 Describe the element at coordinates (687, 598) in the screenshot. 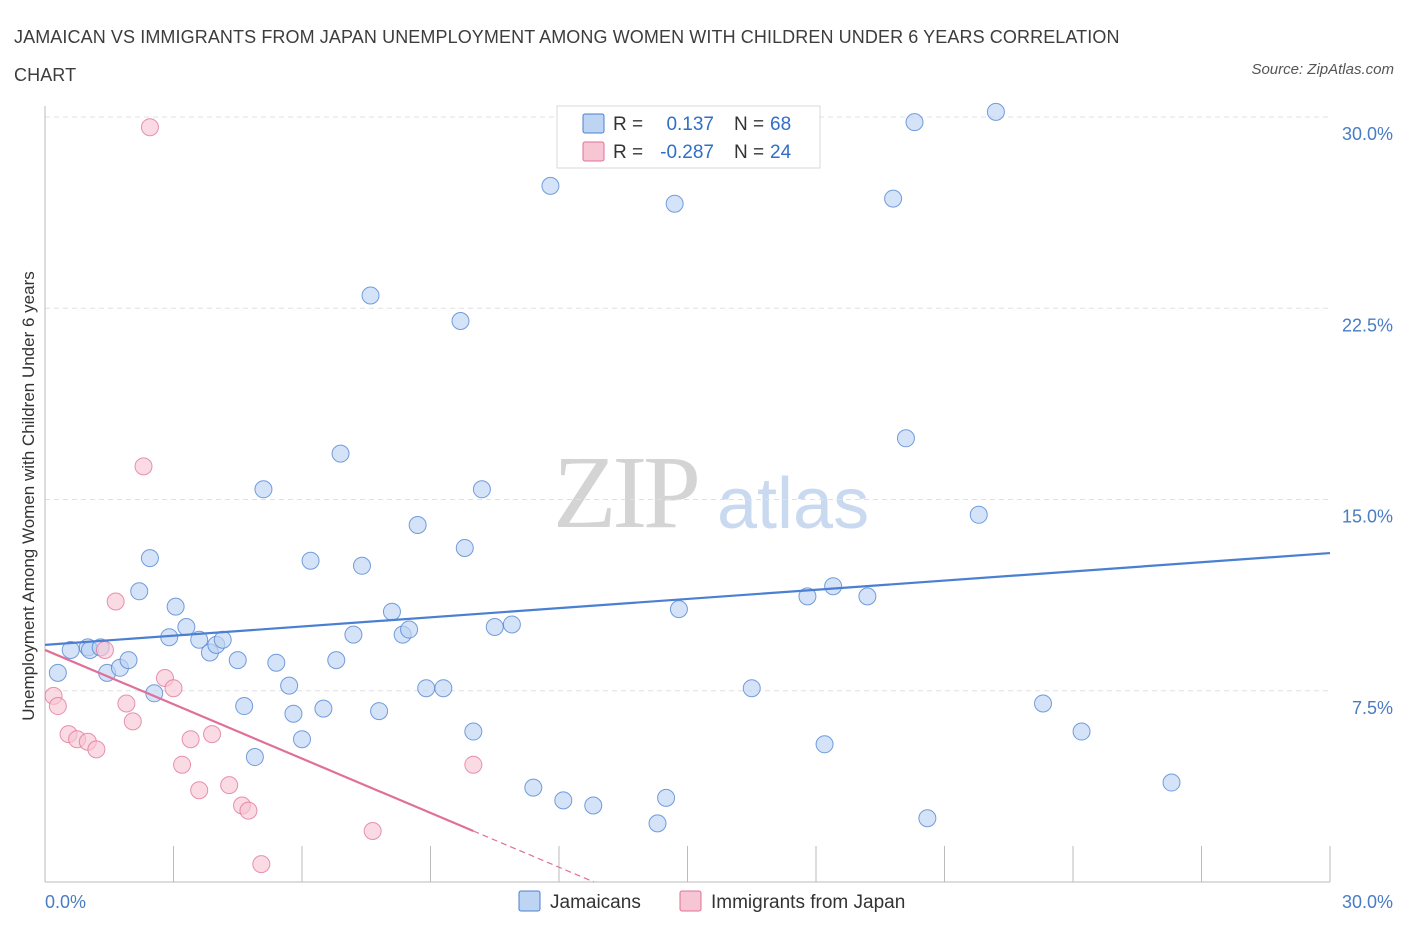

I see `jamaicans-trend-line` at that location.